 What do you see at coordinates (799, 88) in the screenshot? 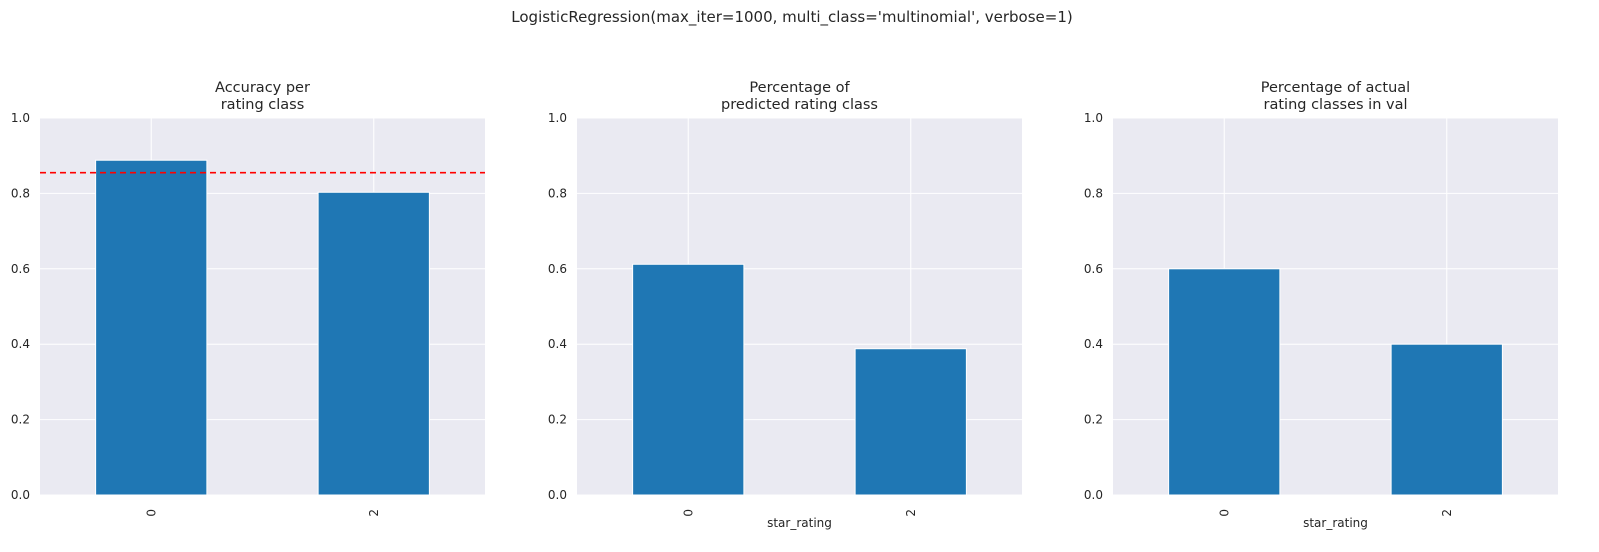
I see `panel-title-line: Percentage of` at bounding box center [799, 88].